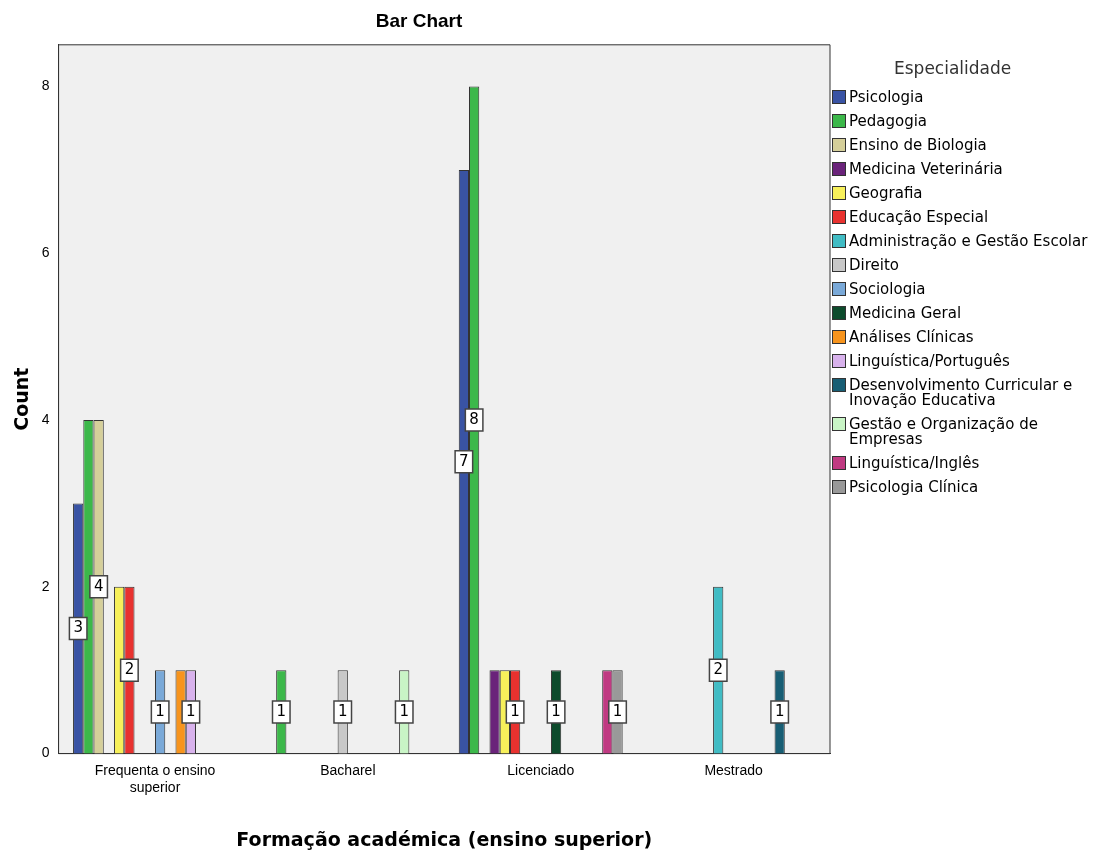  What do you see at coordinates (78, 627) in the screenshot?
I see `data-label: 3` at bounding box center [78, 627].